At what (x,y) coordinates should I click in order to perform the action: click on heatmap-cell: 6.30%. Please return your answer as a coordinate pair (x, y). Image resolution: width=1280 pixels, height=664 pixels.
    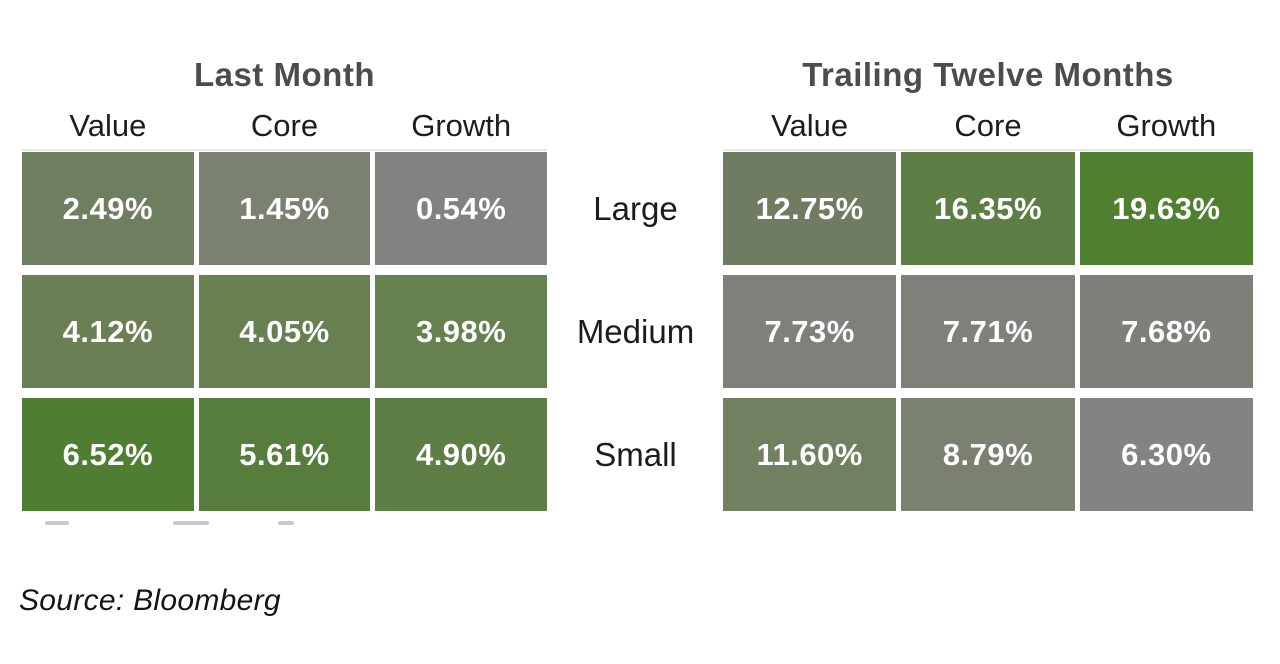
    Looking at the image, I should click on (1166, 454).